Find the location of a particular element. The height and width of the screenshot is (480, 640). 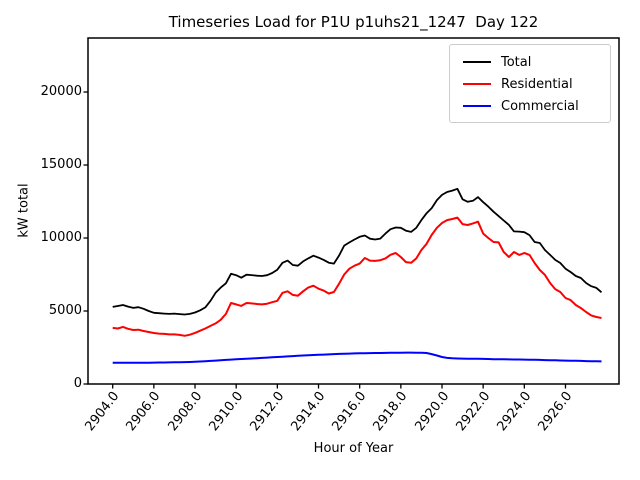

residential-line-swatch is located at coordinates (477, 84).